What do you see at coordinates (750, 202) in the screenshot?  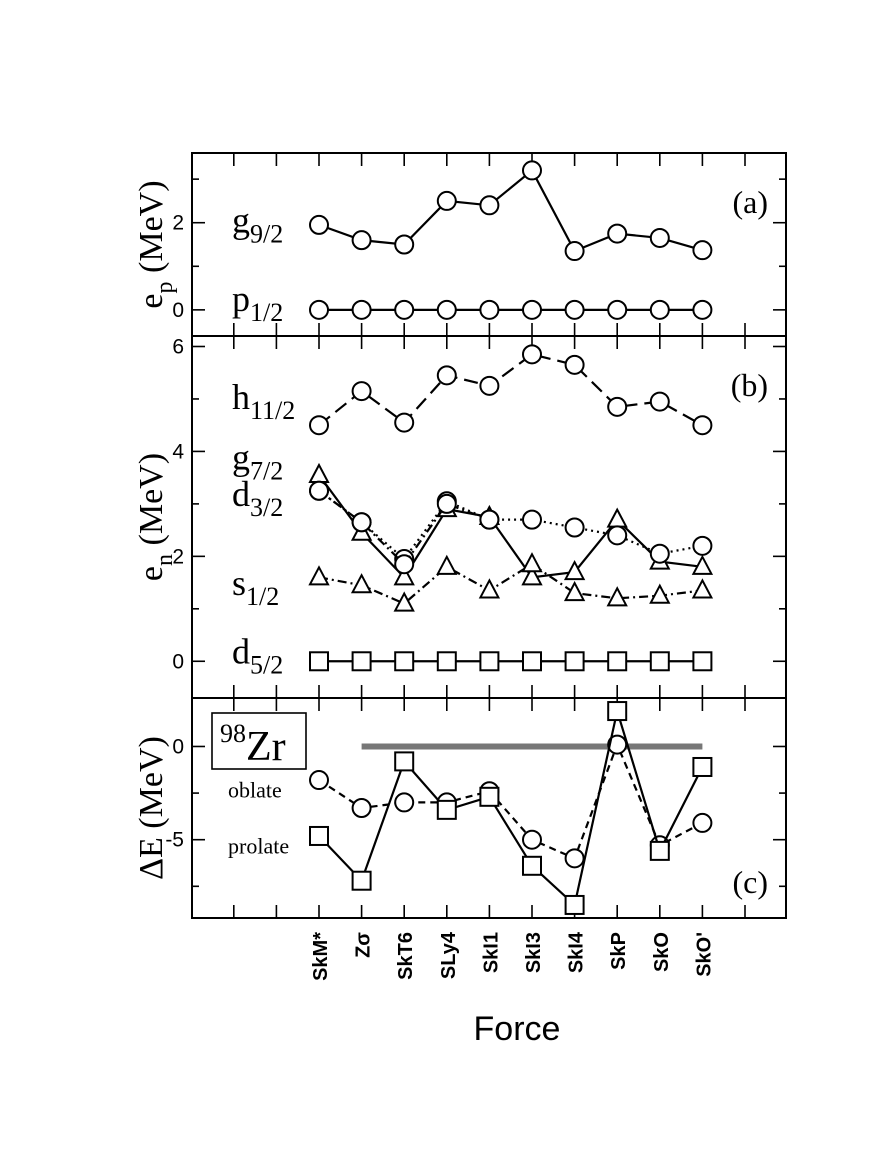 I see `panel-a-tag: (a)` at bounding box center [750, 202].